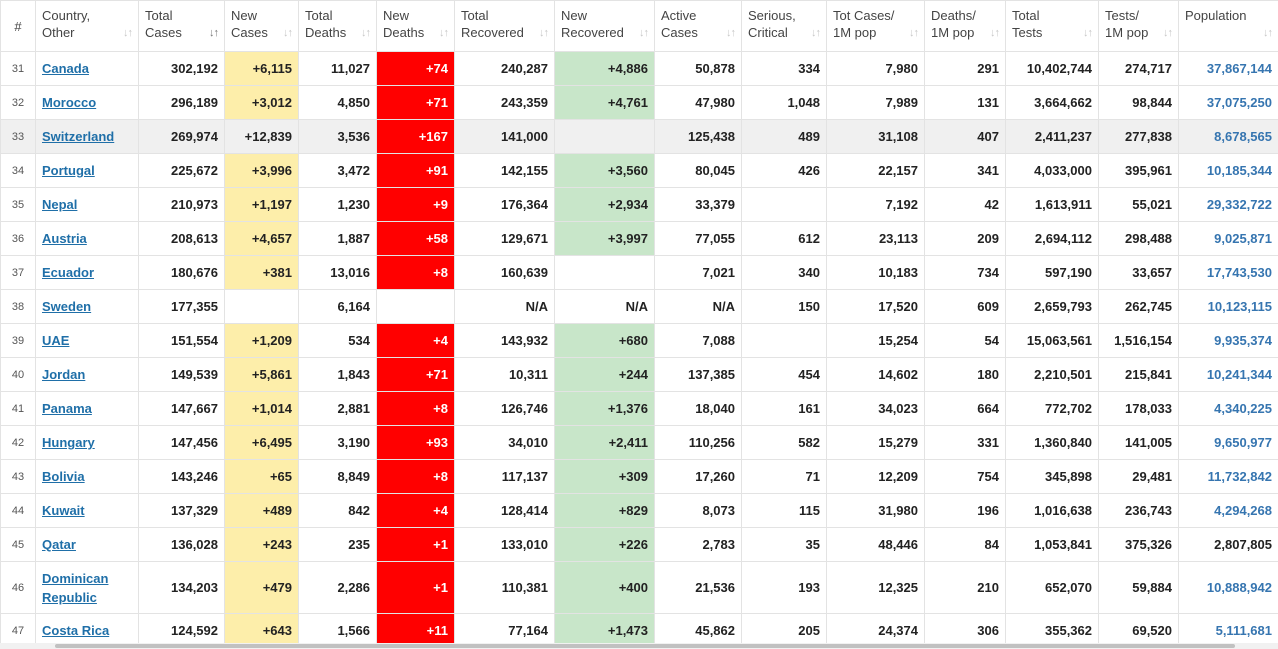  I want to click on country-link: Panama, so click(67, 408).